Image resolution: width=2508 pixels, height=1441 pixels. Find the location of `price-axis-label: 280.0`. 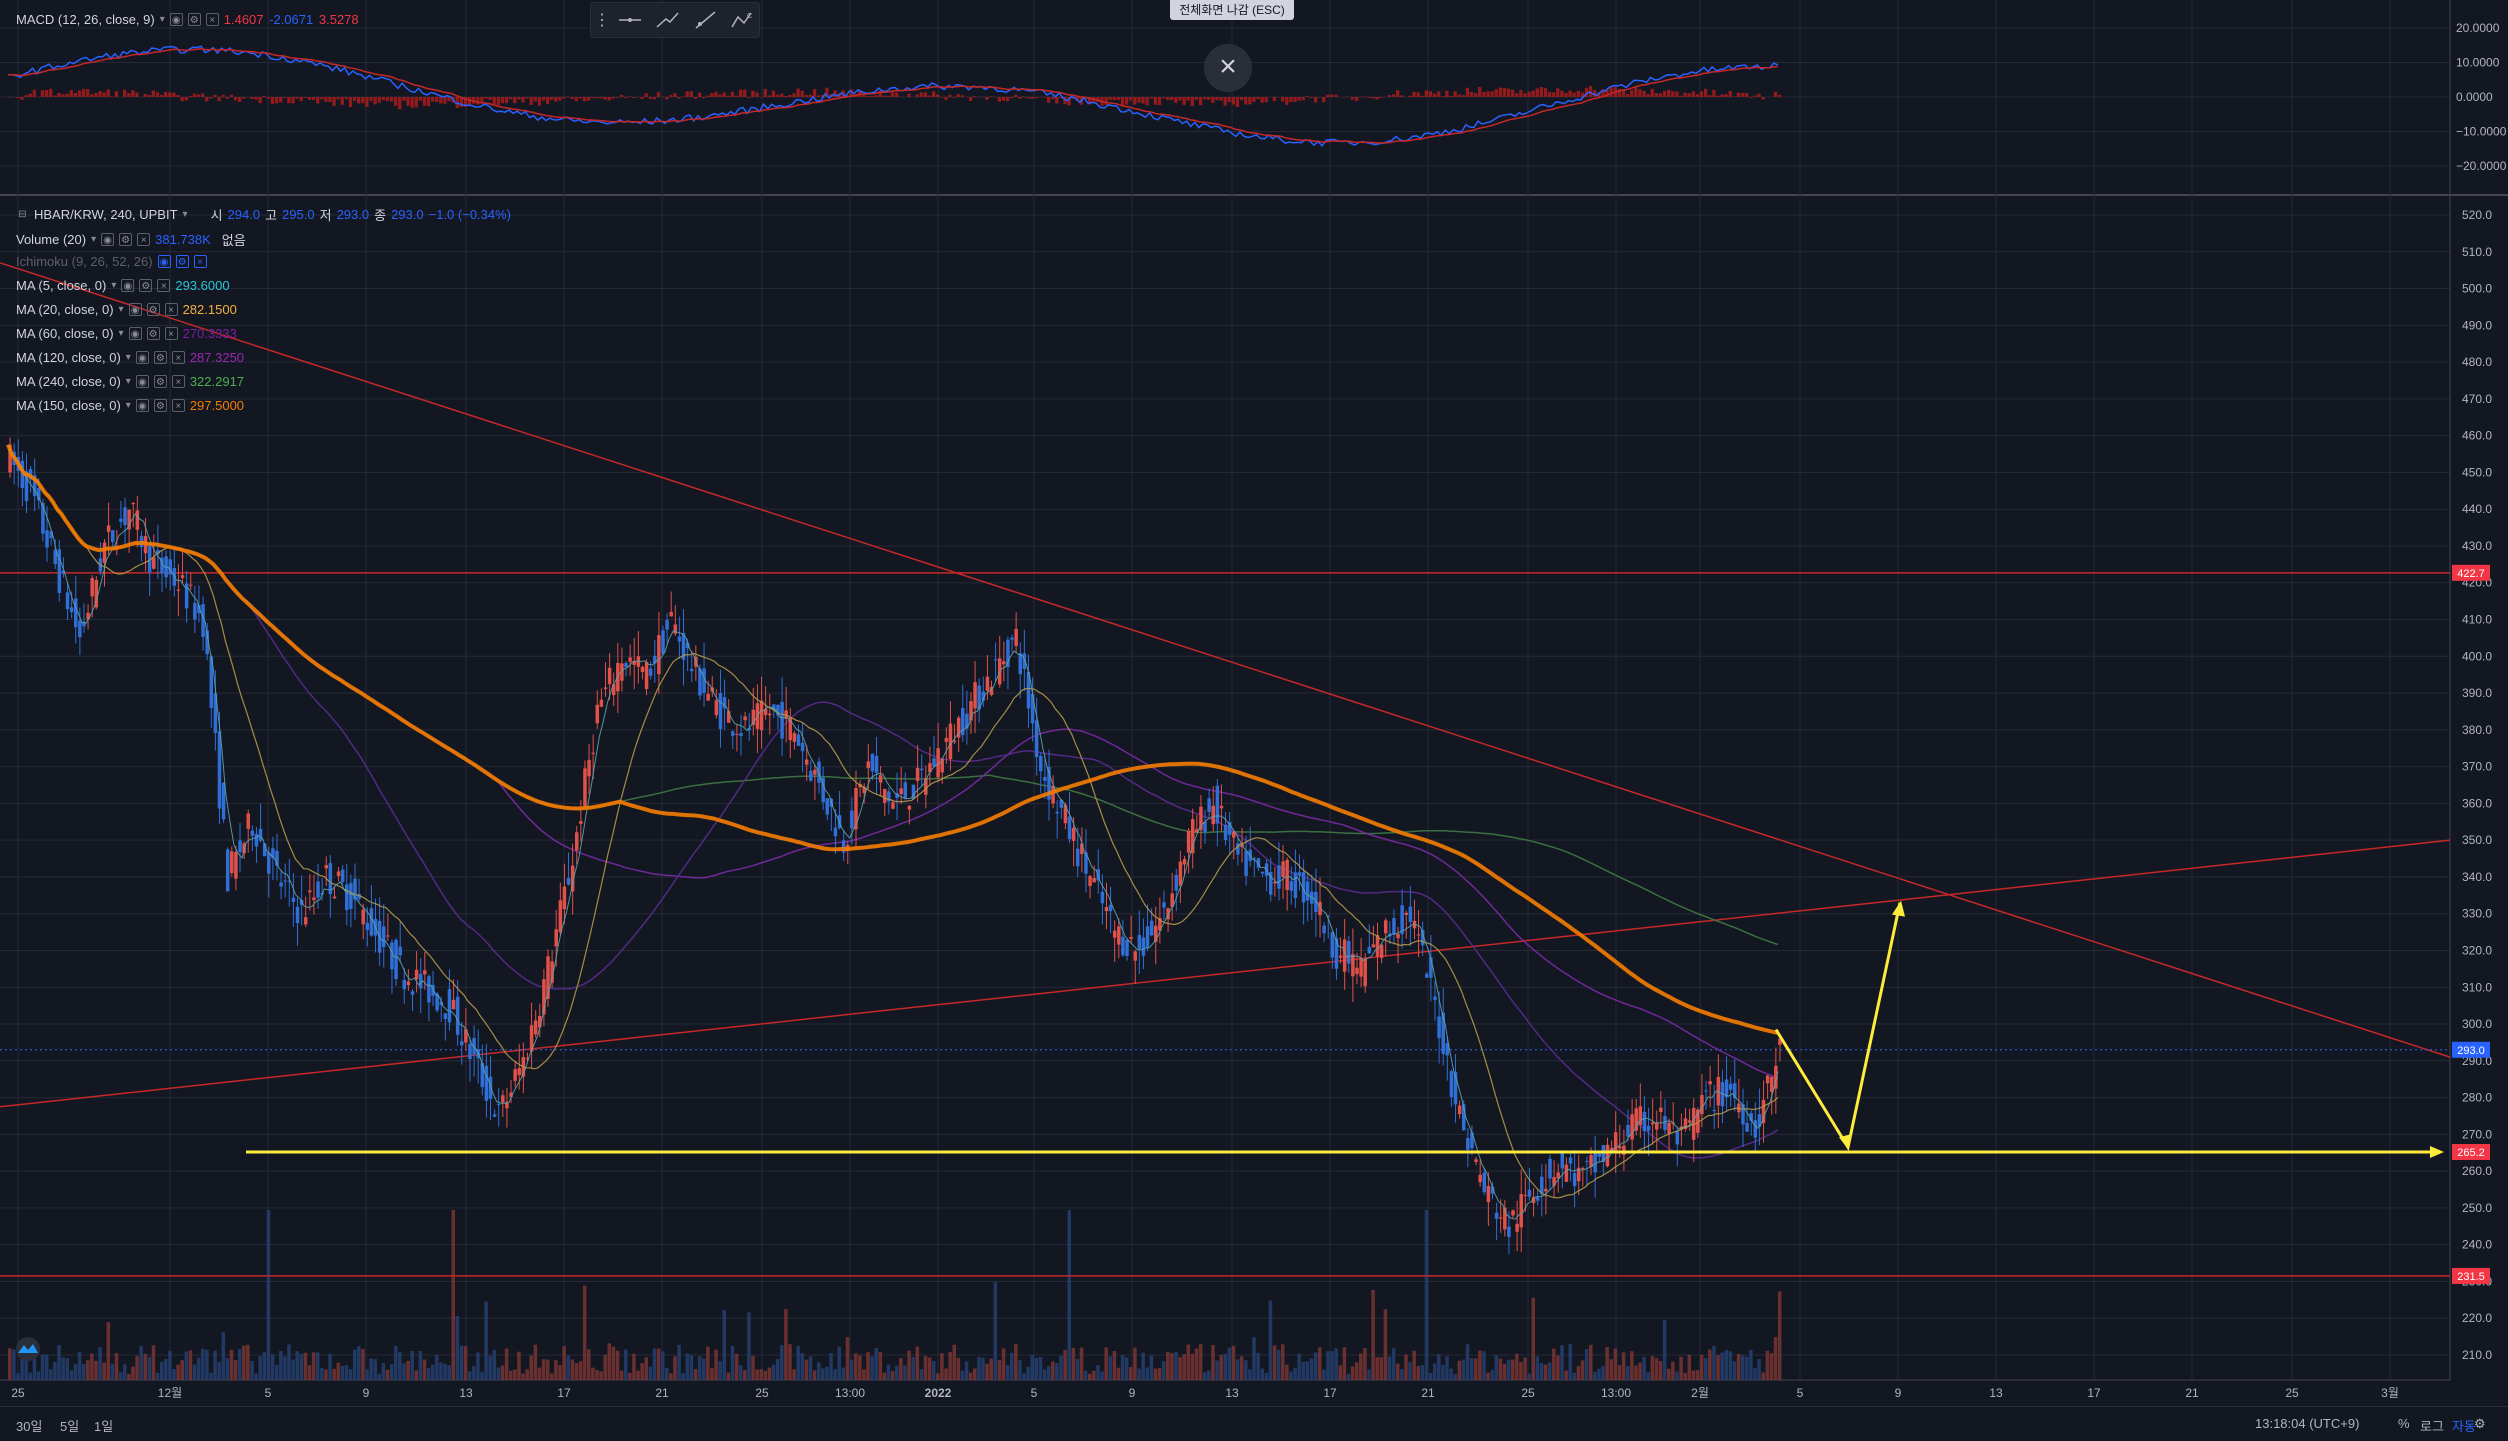

price-axis-label: 280.0 is located at coordinates (2477, 1098).